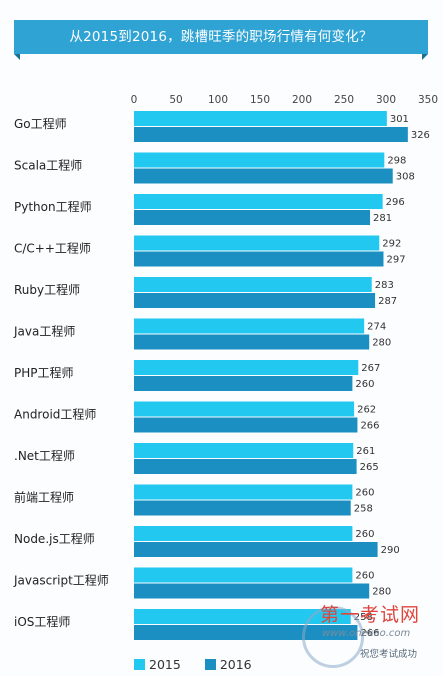 This screenshot has width=443, height=676. Describe the element at coordinates (390, 550) in the screenshot. I see `data-label-2016: 290` at that location.